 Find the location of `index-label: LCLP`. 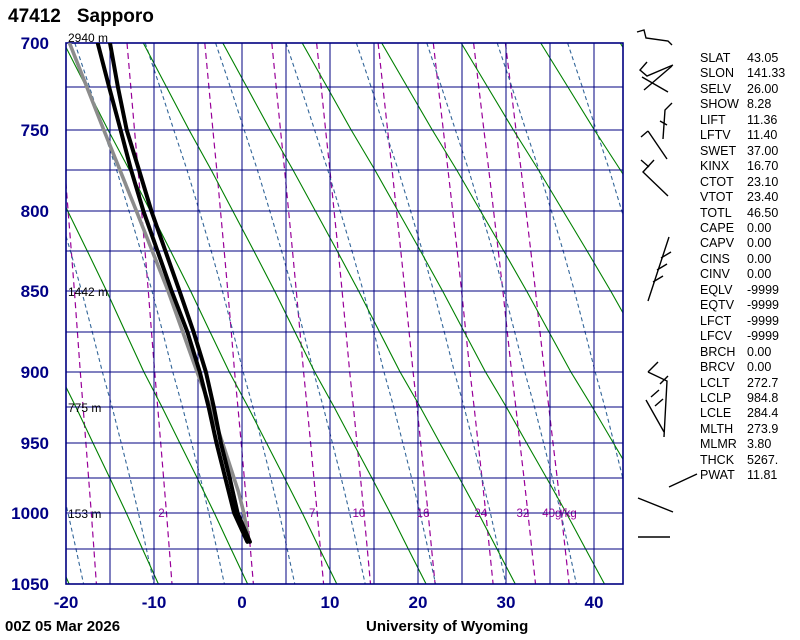

index-label: LCLP is located at coordinates (716, 397).